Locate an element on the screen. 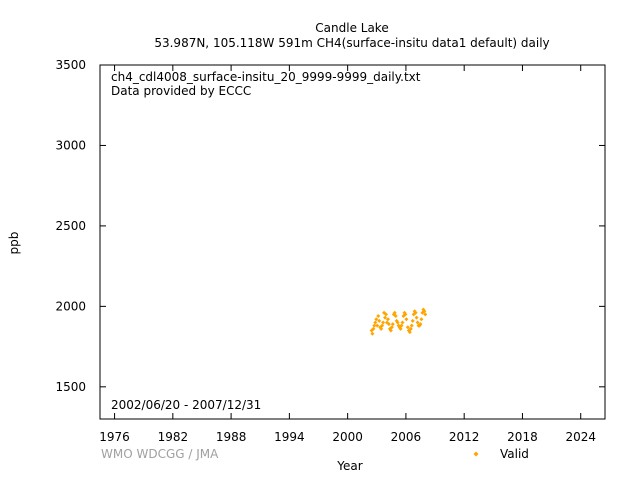 This screenshot has width=640, height=480. y-tick-label: 2000 is located at coordinates (70, 306).